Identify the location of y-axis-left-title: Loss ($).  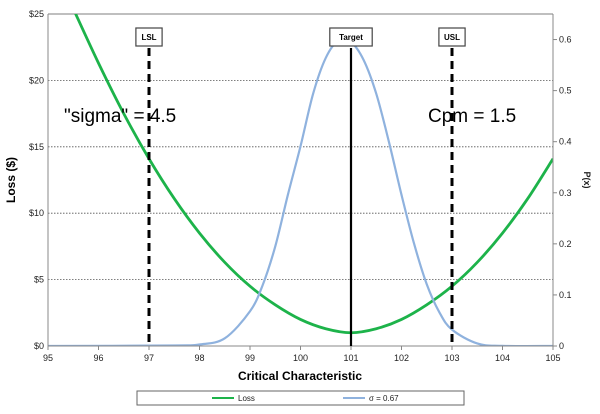
(11, 180).